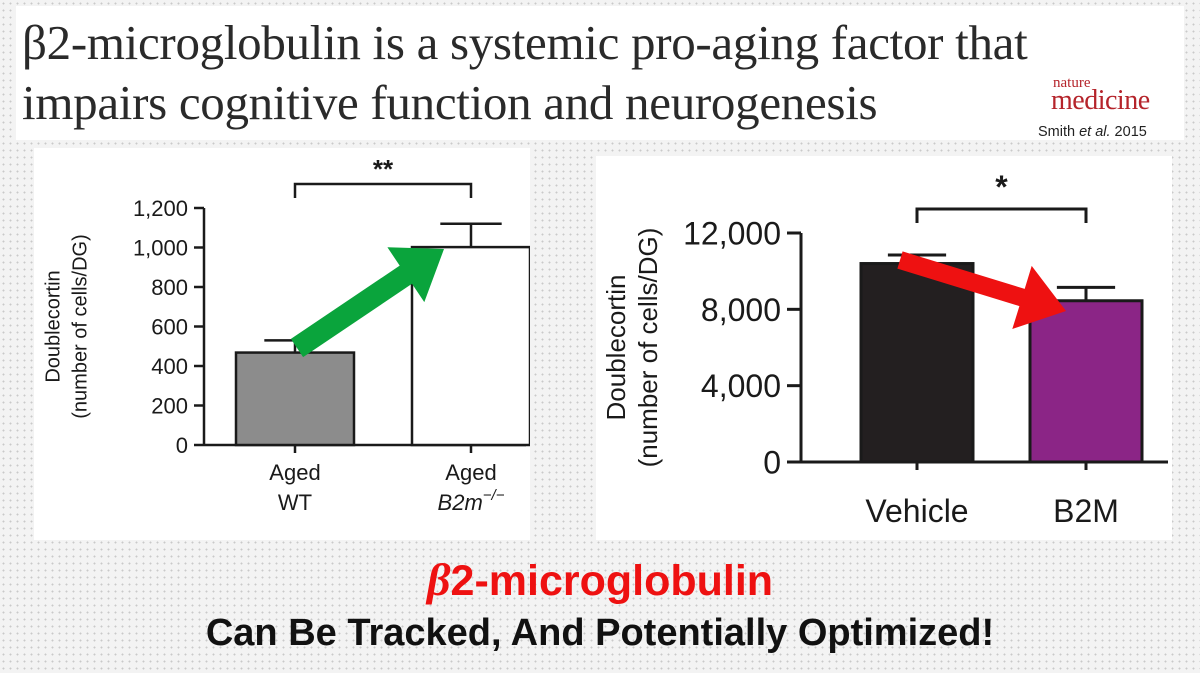  Describe the element at coordinates (1059, 132) in the screenshot. I see `citation-author: Smith` at that location.